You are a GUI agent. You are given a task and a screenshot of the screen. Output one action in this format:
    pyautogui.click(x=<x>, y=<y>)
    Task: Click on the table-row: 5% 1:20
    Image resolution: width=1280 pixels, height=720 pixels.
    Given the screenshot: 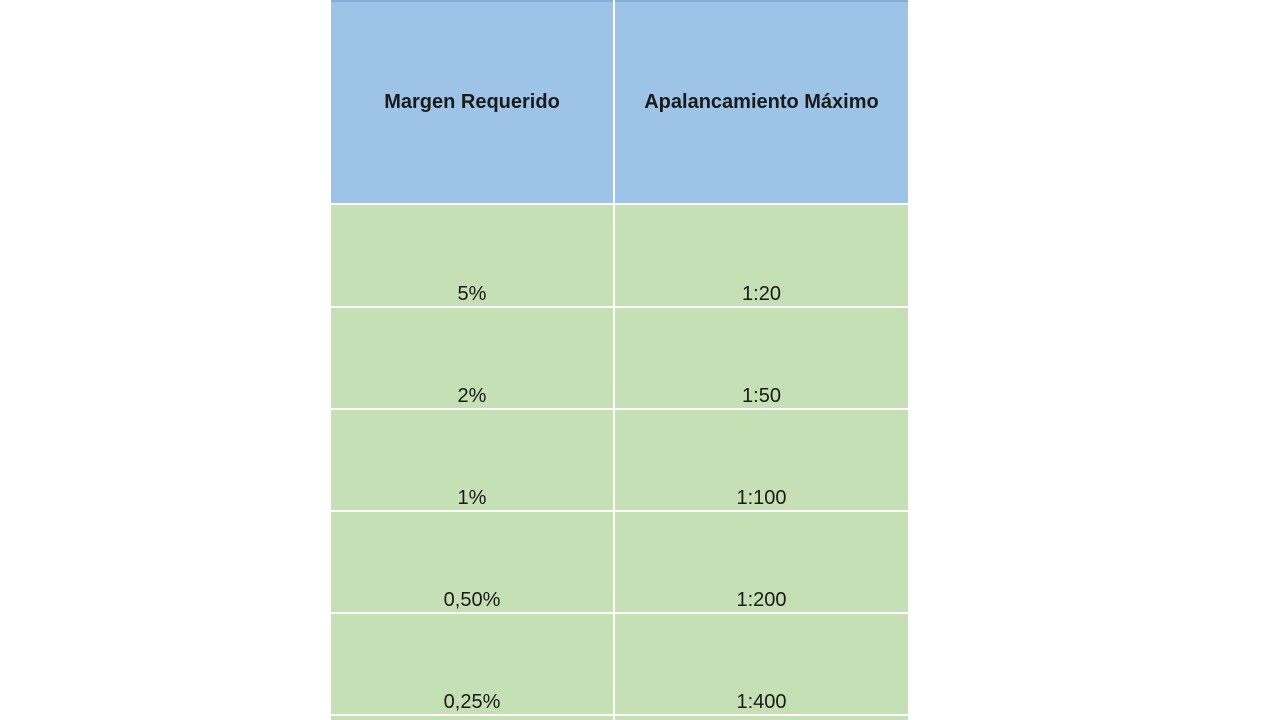 What is the action you would take?
    pyautogui.click(x=619, y=255)
    